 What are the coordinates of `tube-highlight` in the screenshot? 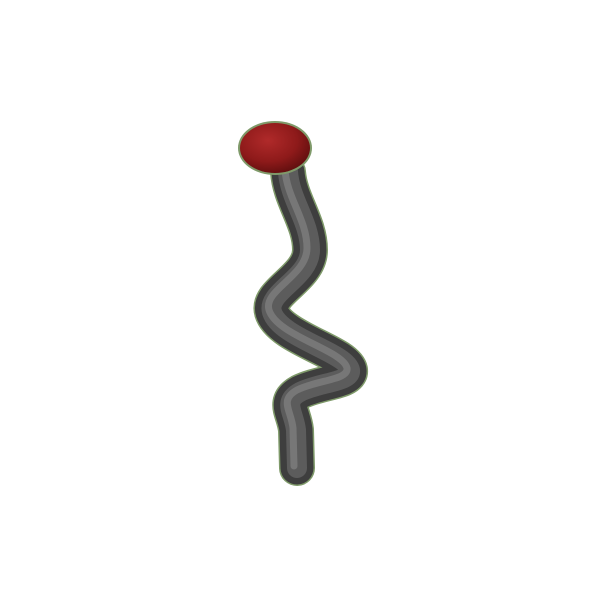 It's located at (308, 318).